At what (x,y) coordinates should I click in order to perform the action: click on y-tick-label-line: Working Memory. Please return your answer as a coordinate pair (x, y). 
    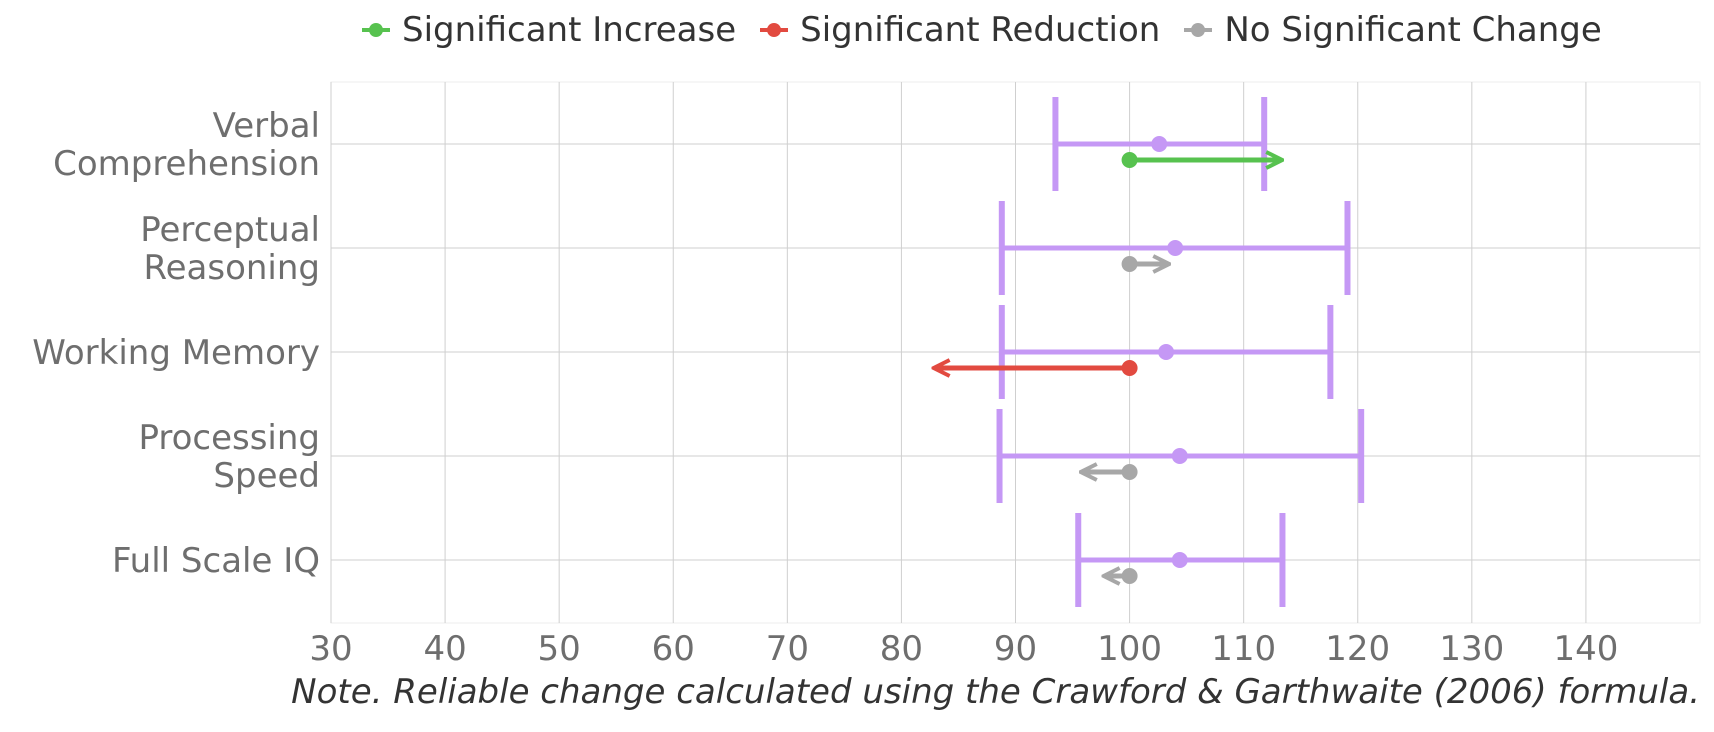
    Looking at the image, I should click on (176, 353).